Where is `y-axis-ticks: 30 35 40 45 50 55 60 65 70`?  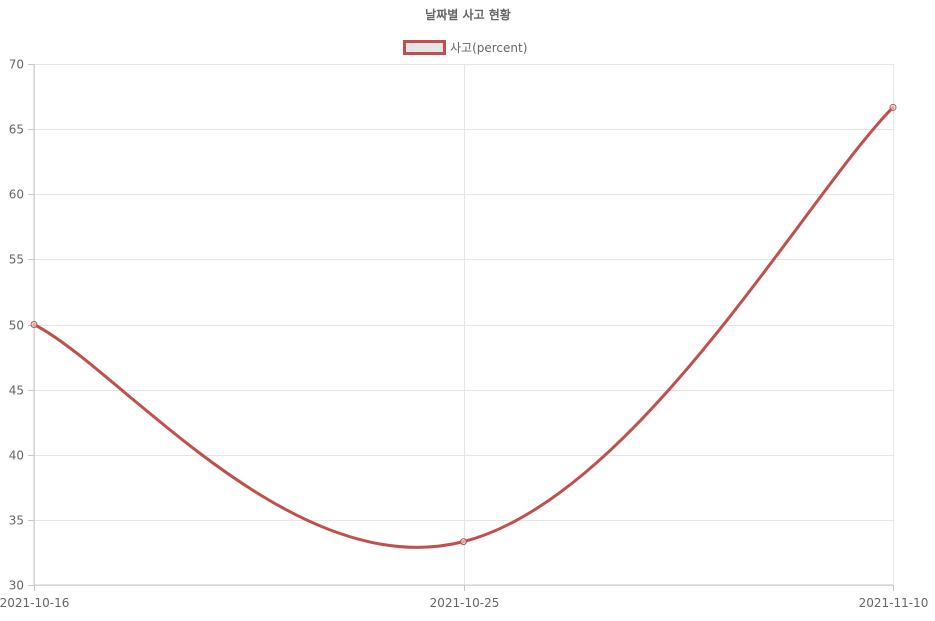 y-axis-ticks: 30 35 40 45 50 55 60 65 70 is located at coordinates (21, 325).